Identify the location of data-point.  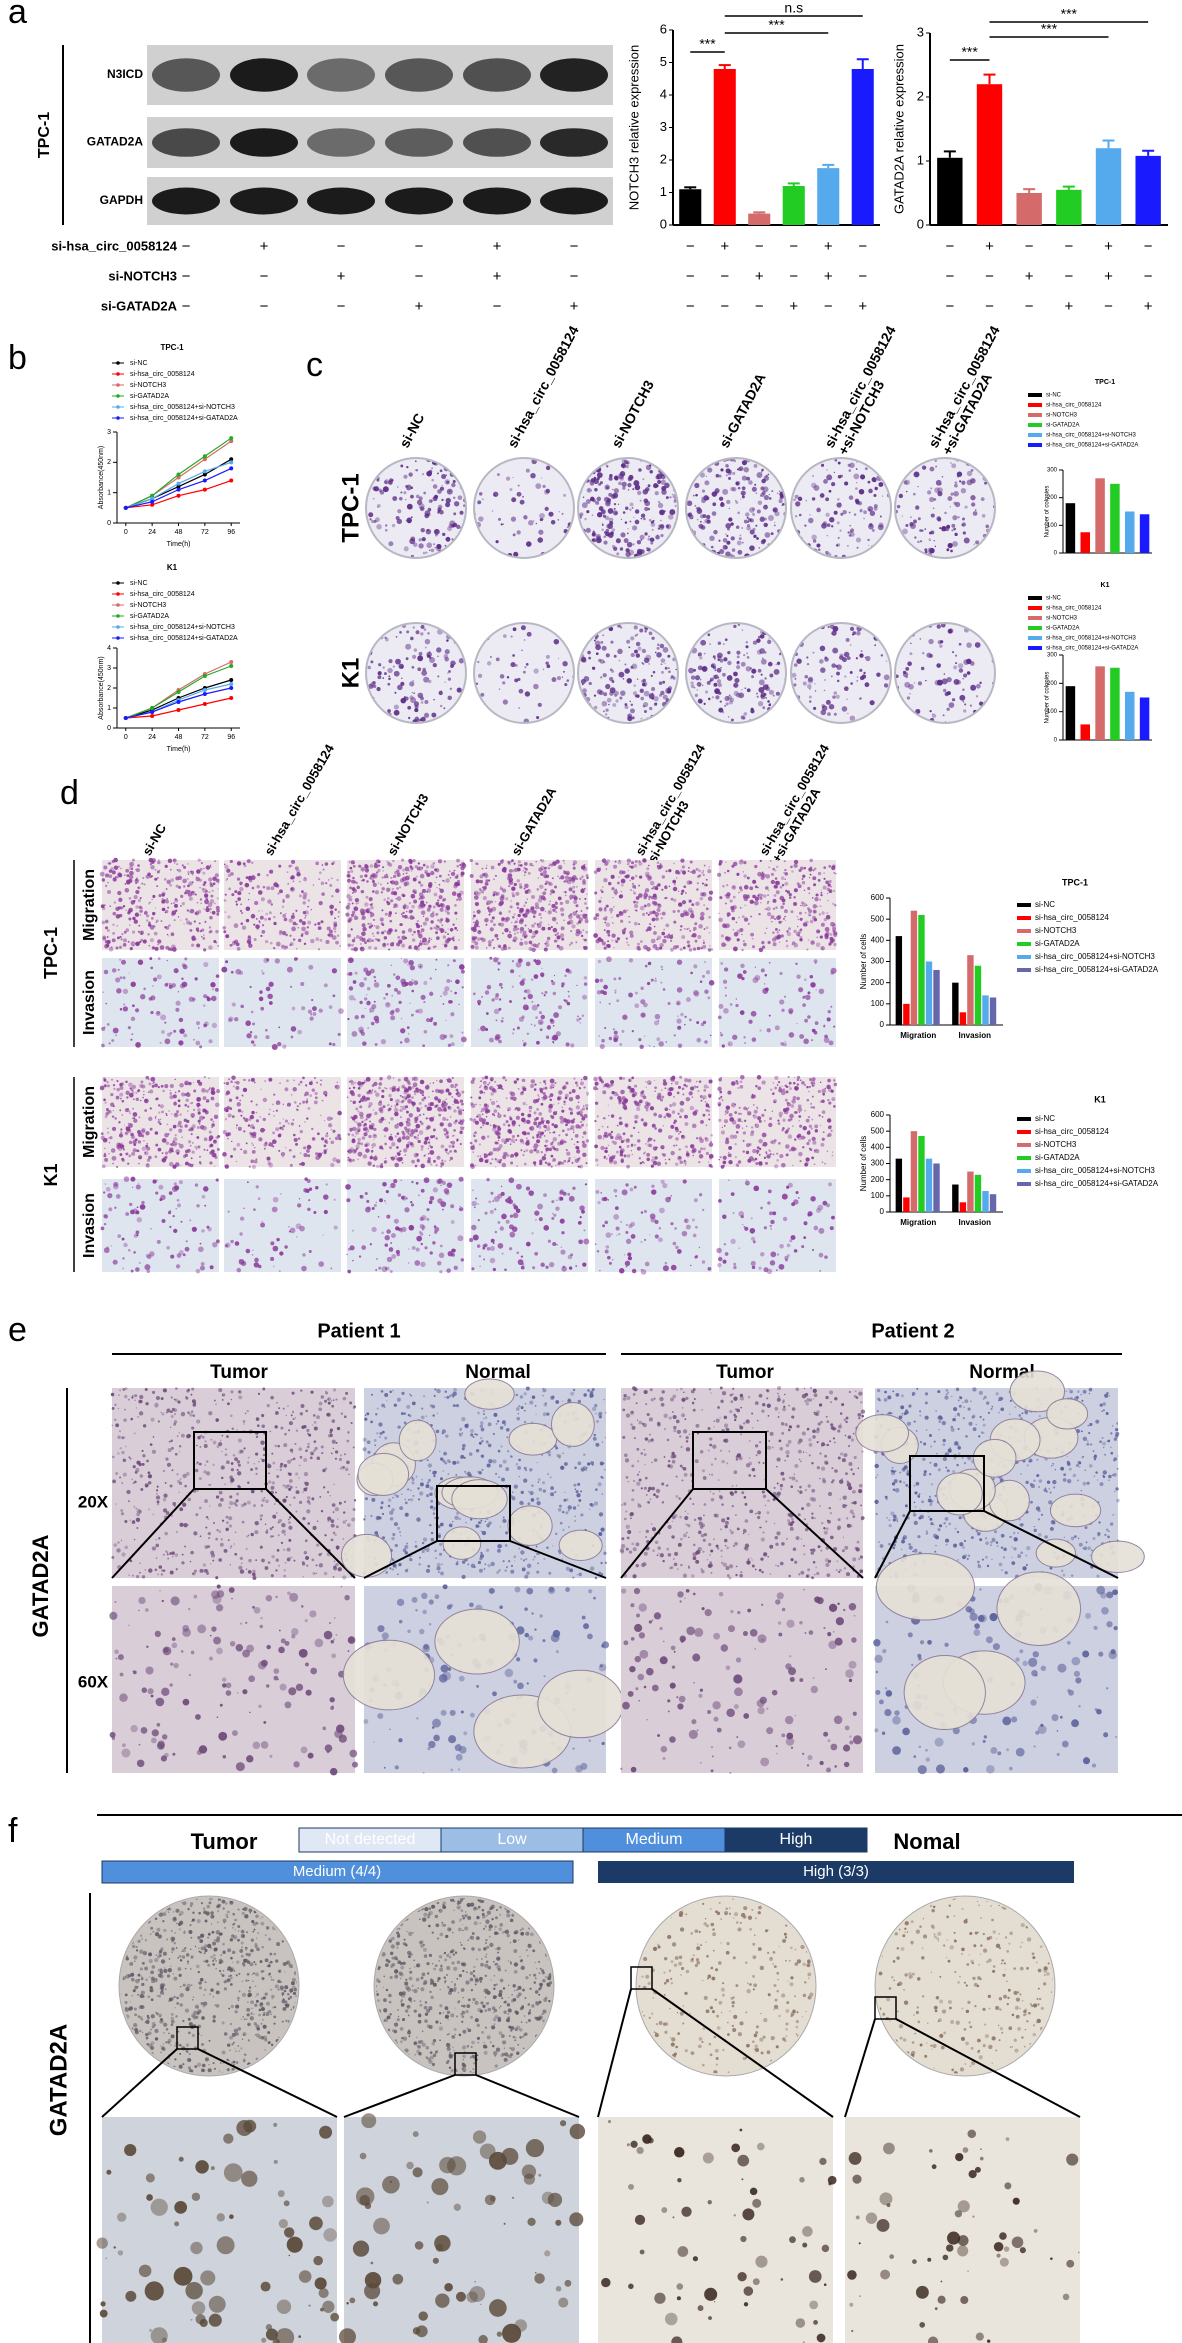
(152, 712).